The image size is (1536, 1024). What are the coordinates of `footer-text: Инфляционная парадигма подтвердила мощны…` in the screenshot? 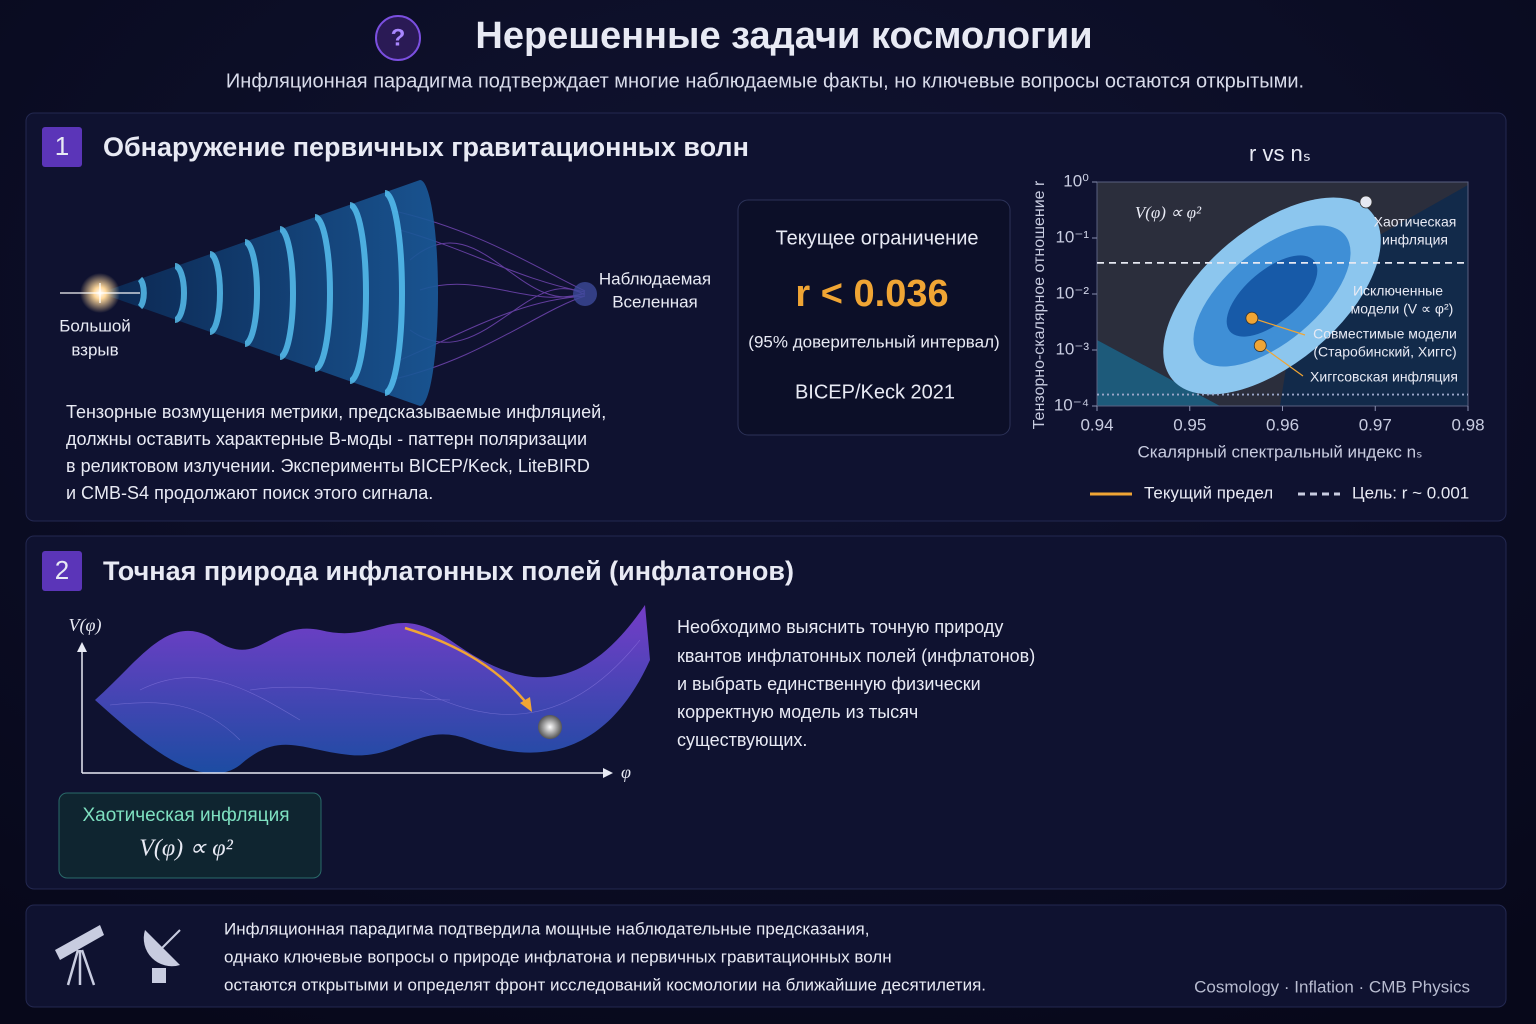 It's located at (546, 928).